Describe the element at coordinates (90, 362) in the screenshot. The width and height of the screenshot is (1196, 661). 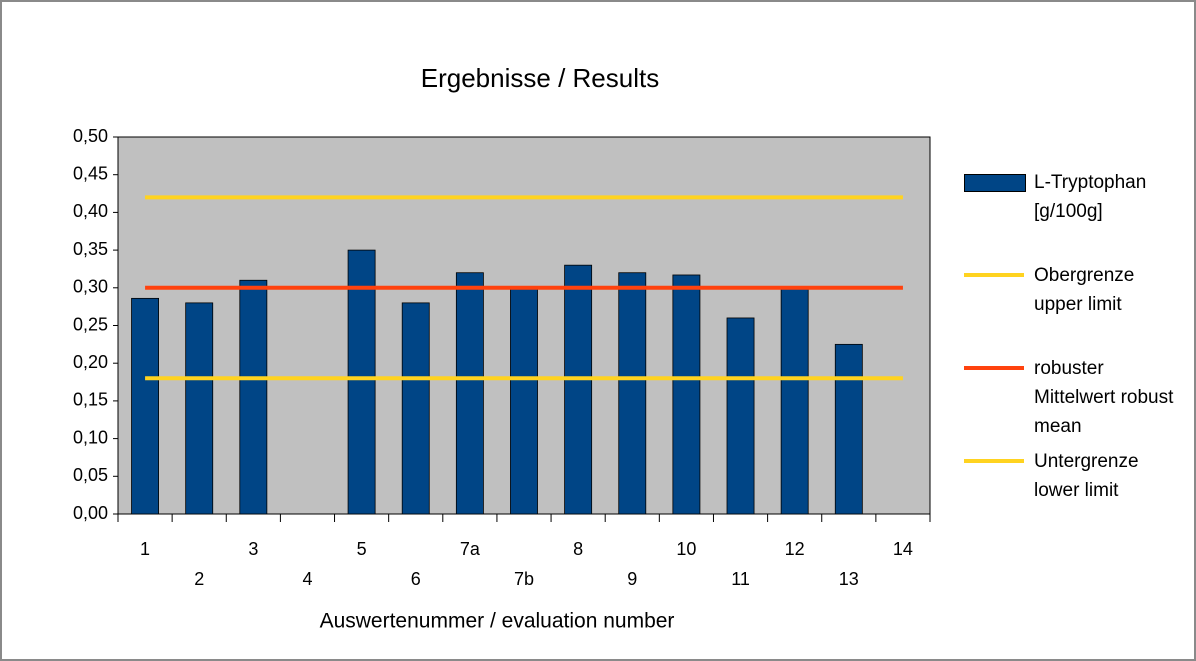
I see `y-tick-label: 0,20` at that location.